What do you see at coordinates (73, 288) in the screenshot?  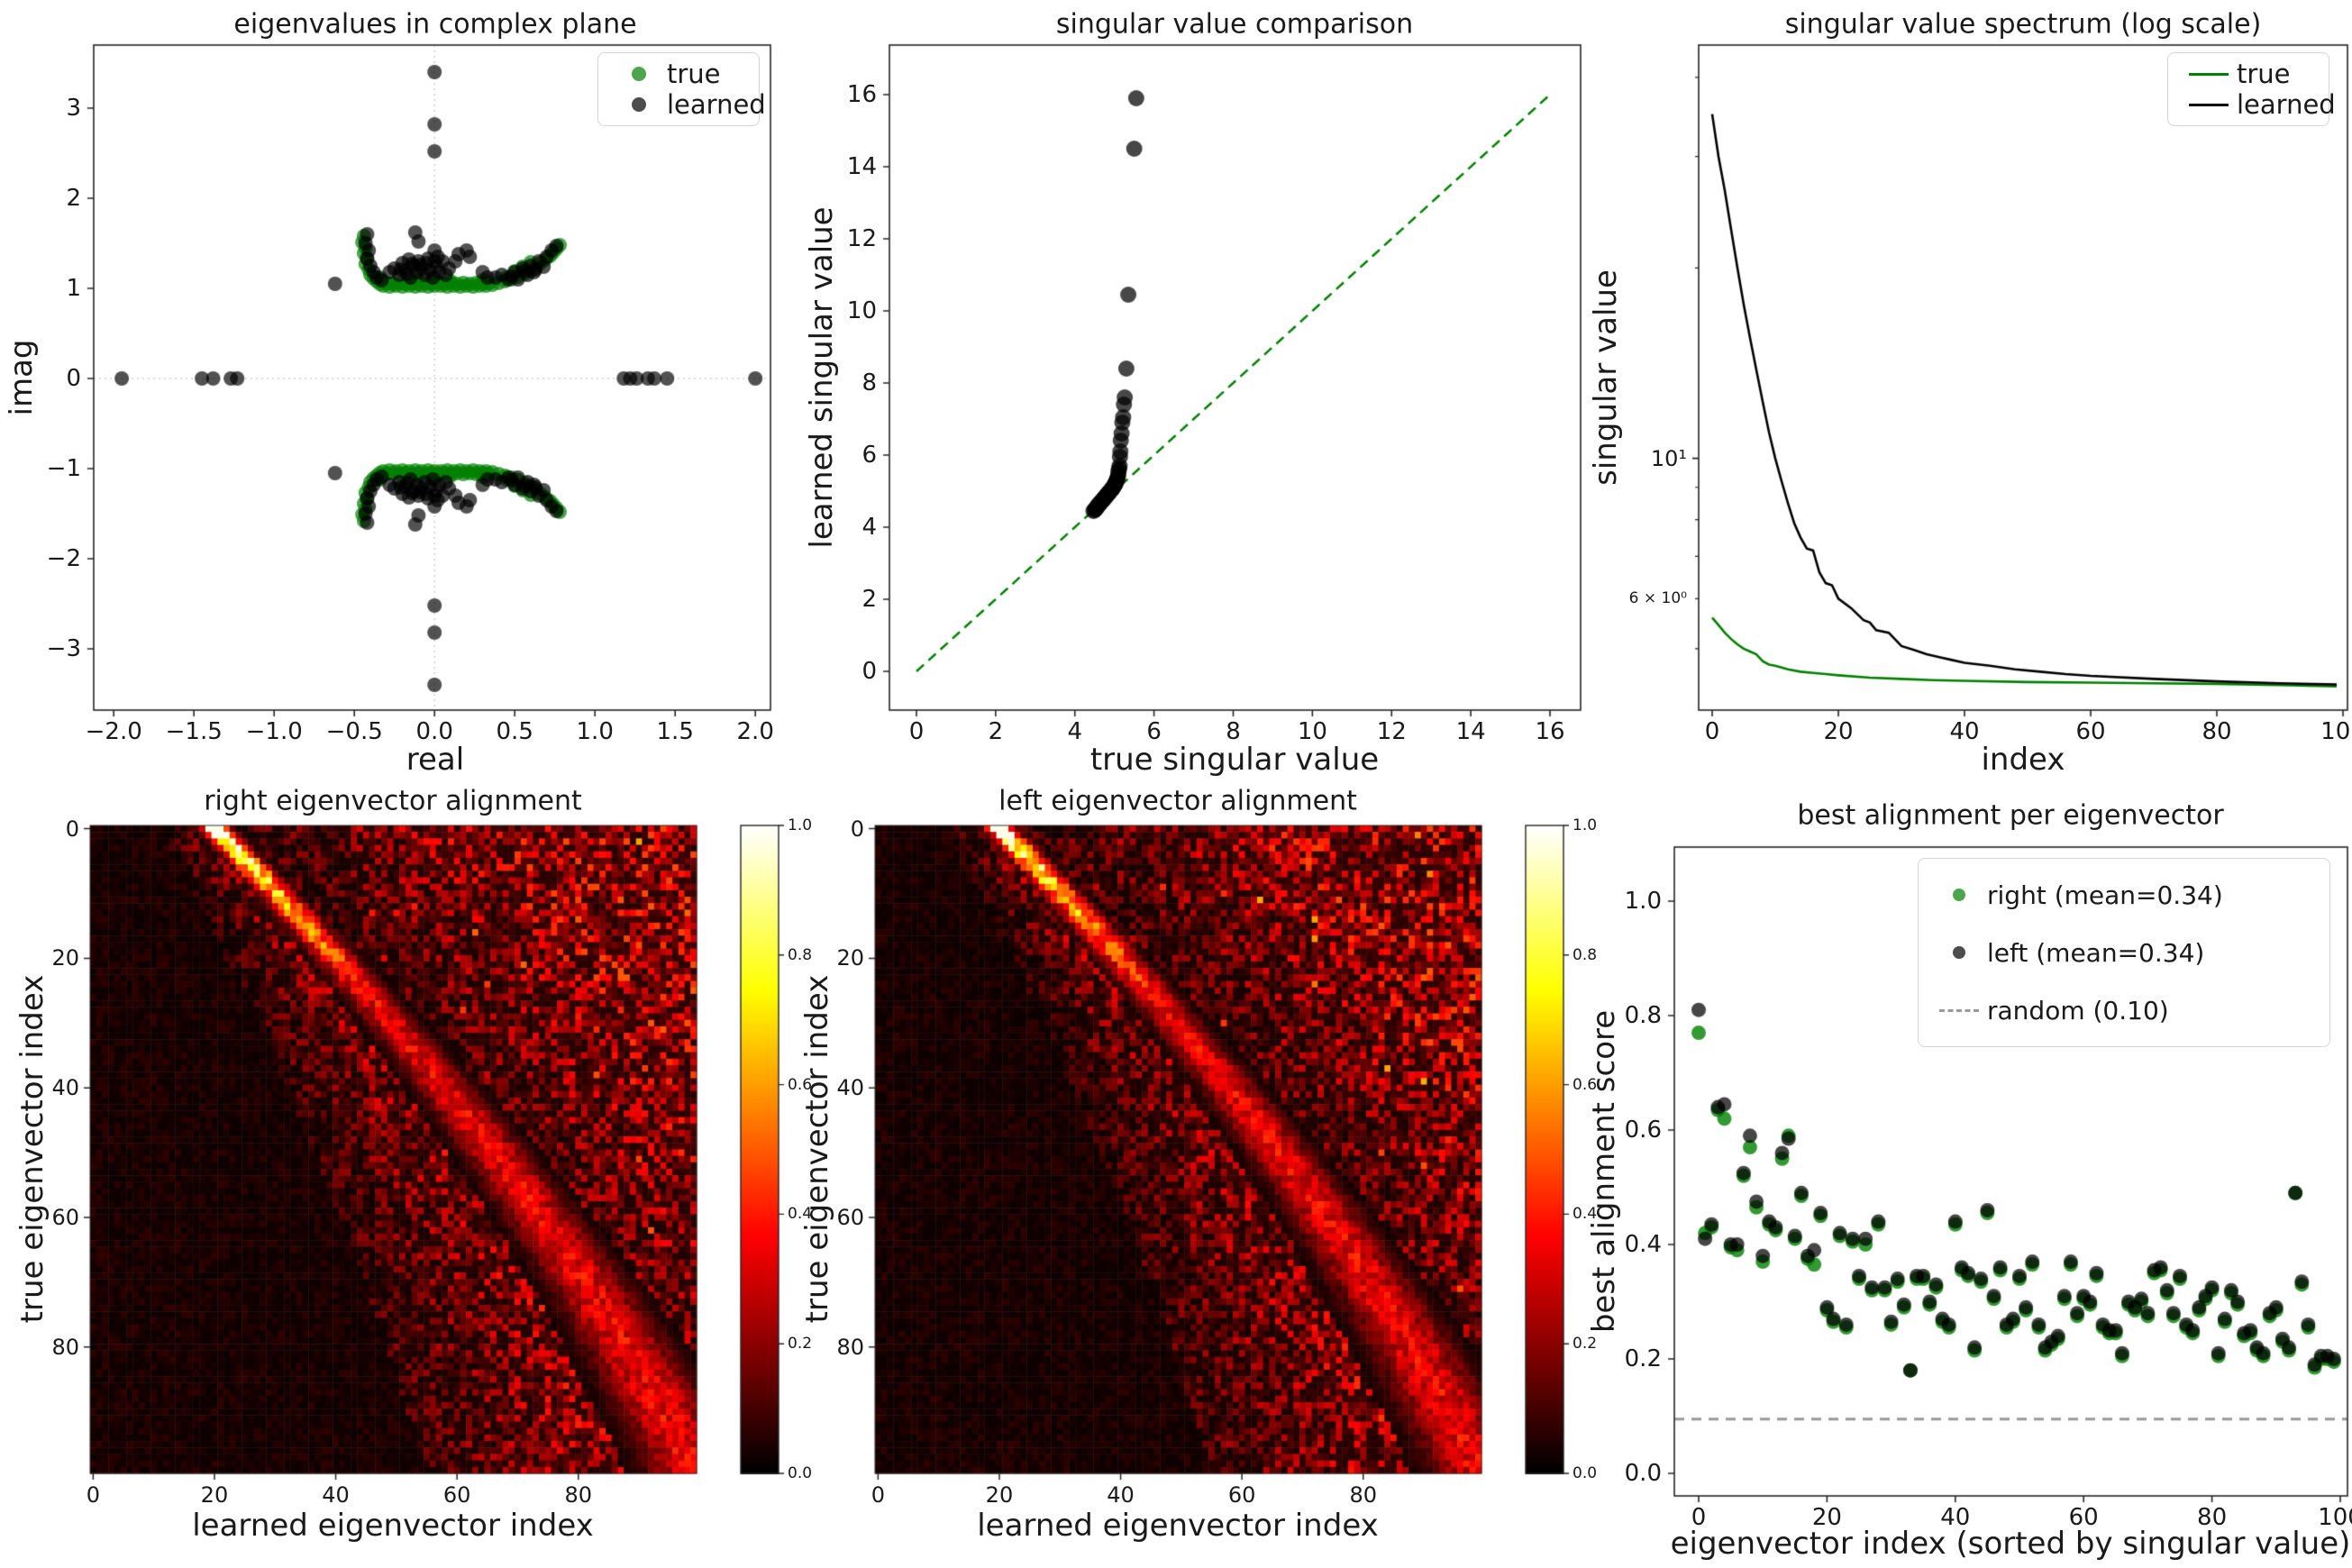 I see `ytick-label: 1` at bounding box center [73, 288].